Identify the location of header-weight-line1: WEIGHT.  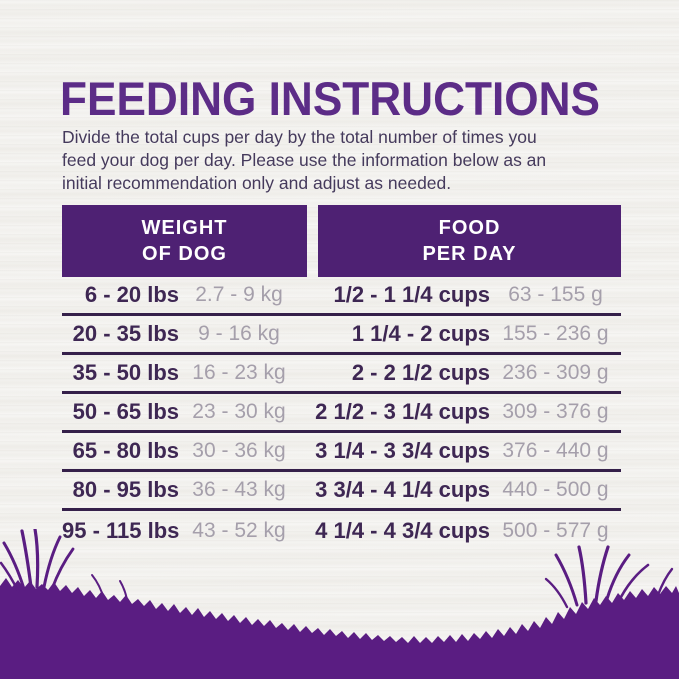
(184, 228).